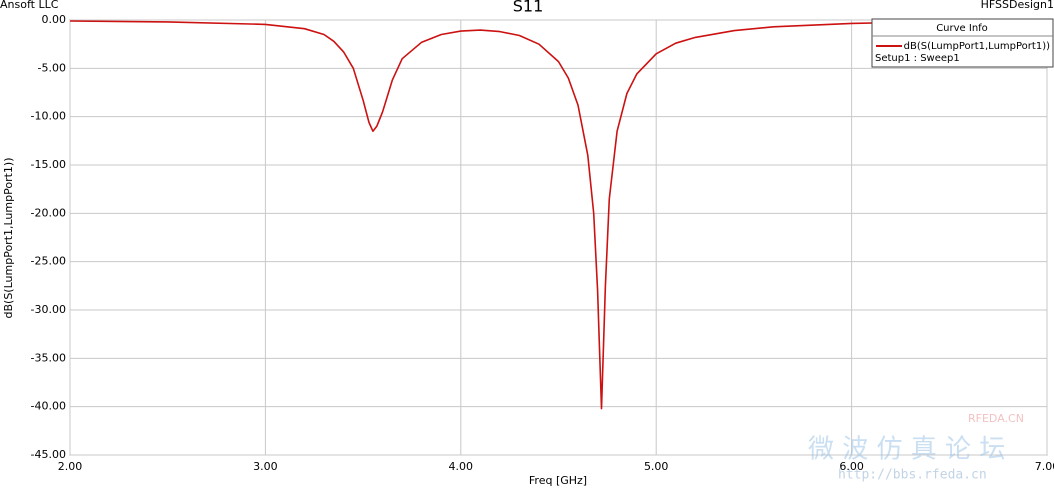 This screenshot has height=488, width=1054. Describe the element at coordinates (1017, 5) in the screenshot. I see `corner-right: HFSSDesign1` at that location.